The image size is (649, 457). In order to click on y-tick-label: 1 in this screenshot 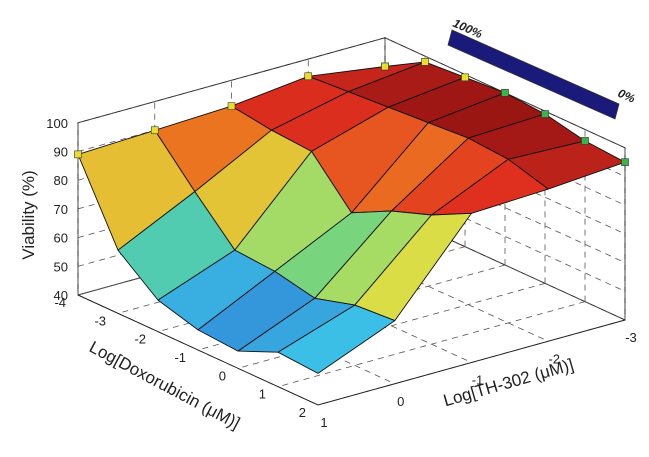, I will do `click(262, 394)`.